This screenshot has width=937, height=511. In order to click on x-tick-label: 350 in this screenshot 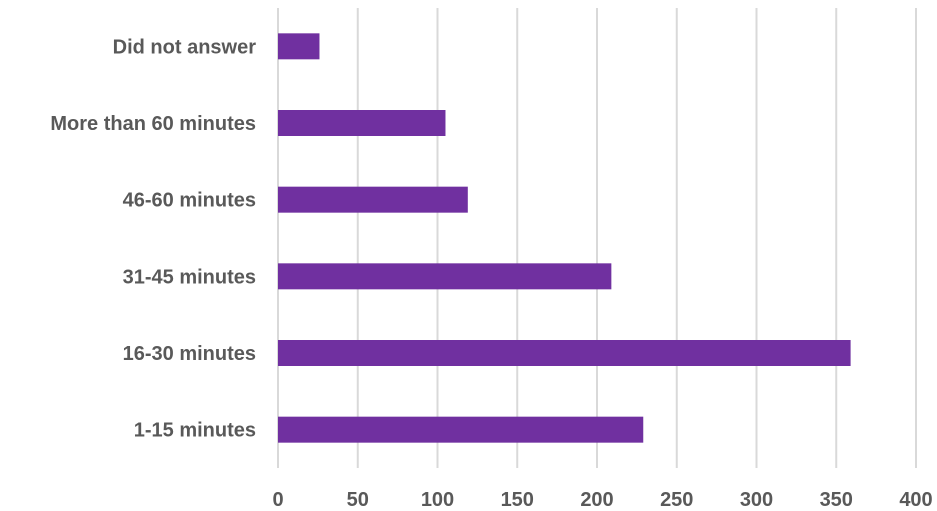, I will do `click(836, 500)`.